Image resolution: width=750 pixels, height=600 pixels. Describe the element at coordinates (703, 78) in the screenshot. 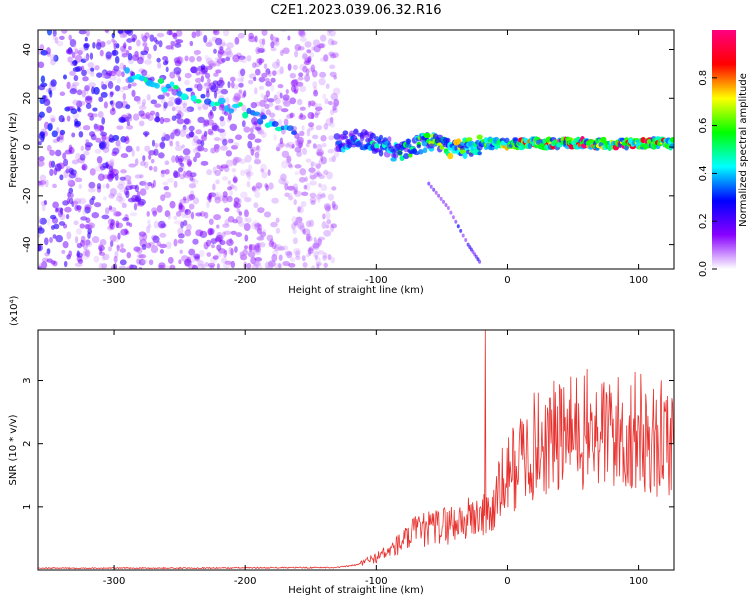

I see `colorbar-tick-label: 0.8` at that location.